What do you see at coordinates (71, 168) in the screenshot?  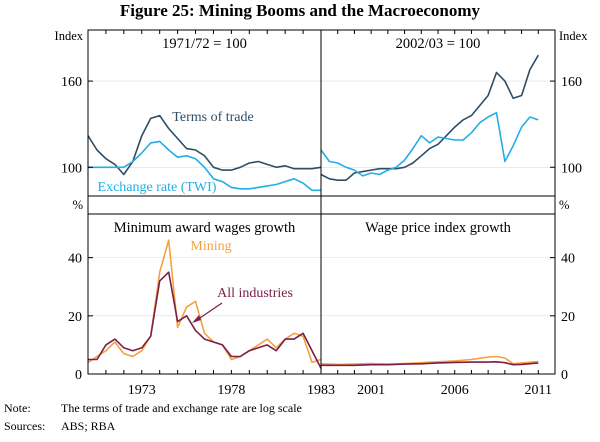 I see `ytick-label-top-left-100: 100` at bounding box center [71, 168].